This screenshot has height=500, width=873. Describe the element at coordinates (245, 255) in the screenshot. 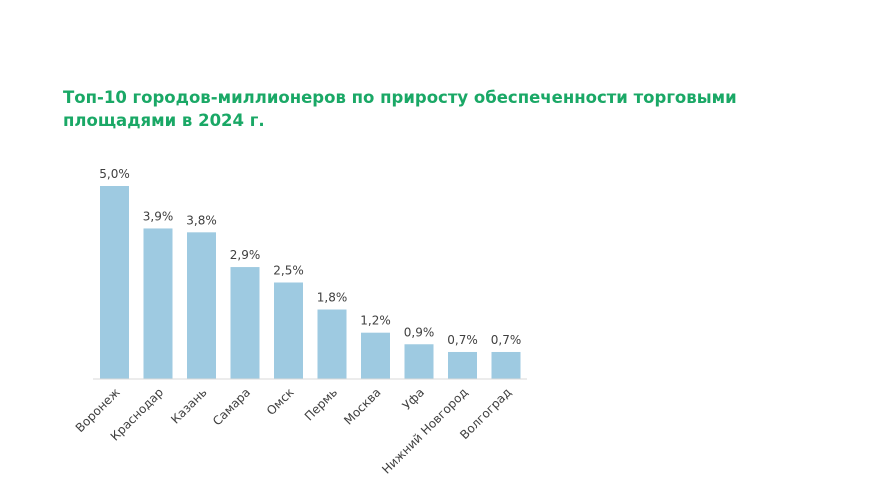

I see `data-label-4: 2,9%` at that location.